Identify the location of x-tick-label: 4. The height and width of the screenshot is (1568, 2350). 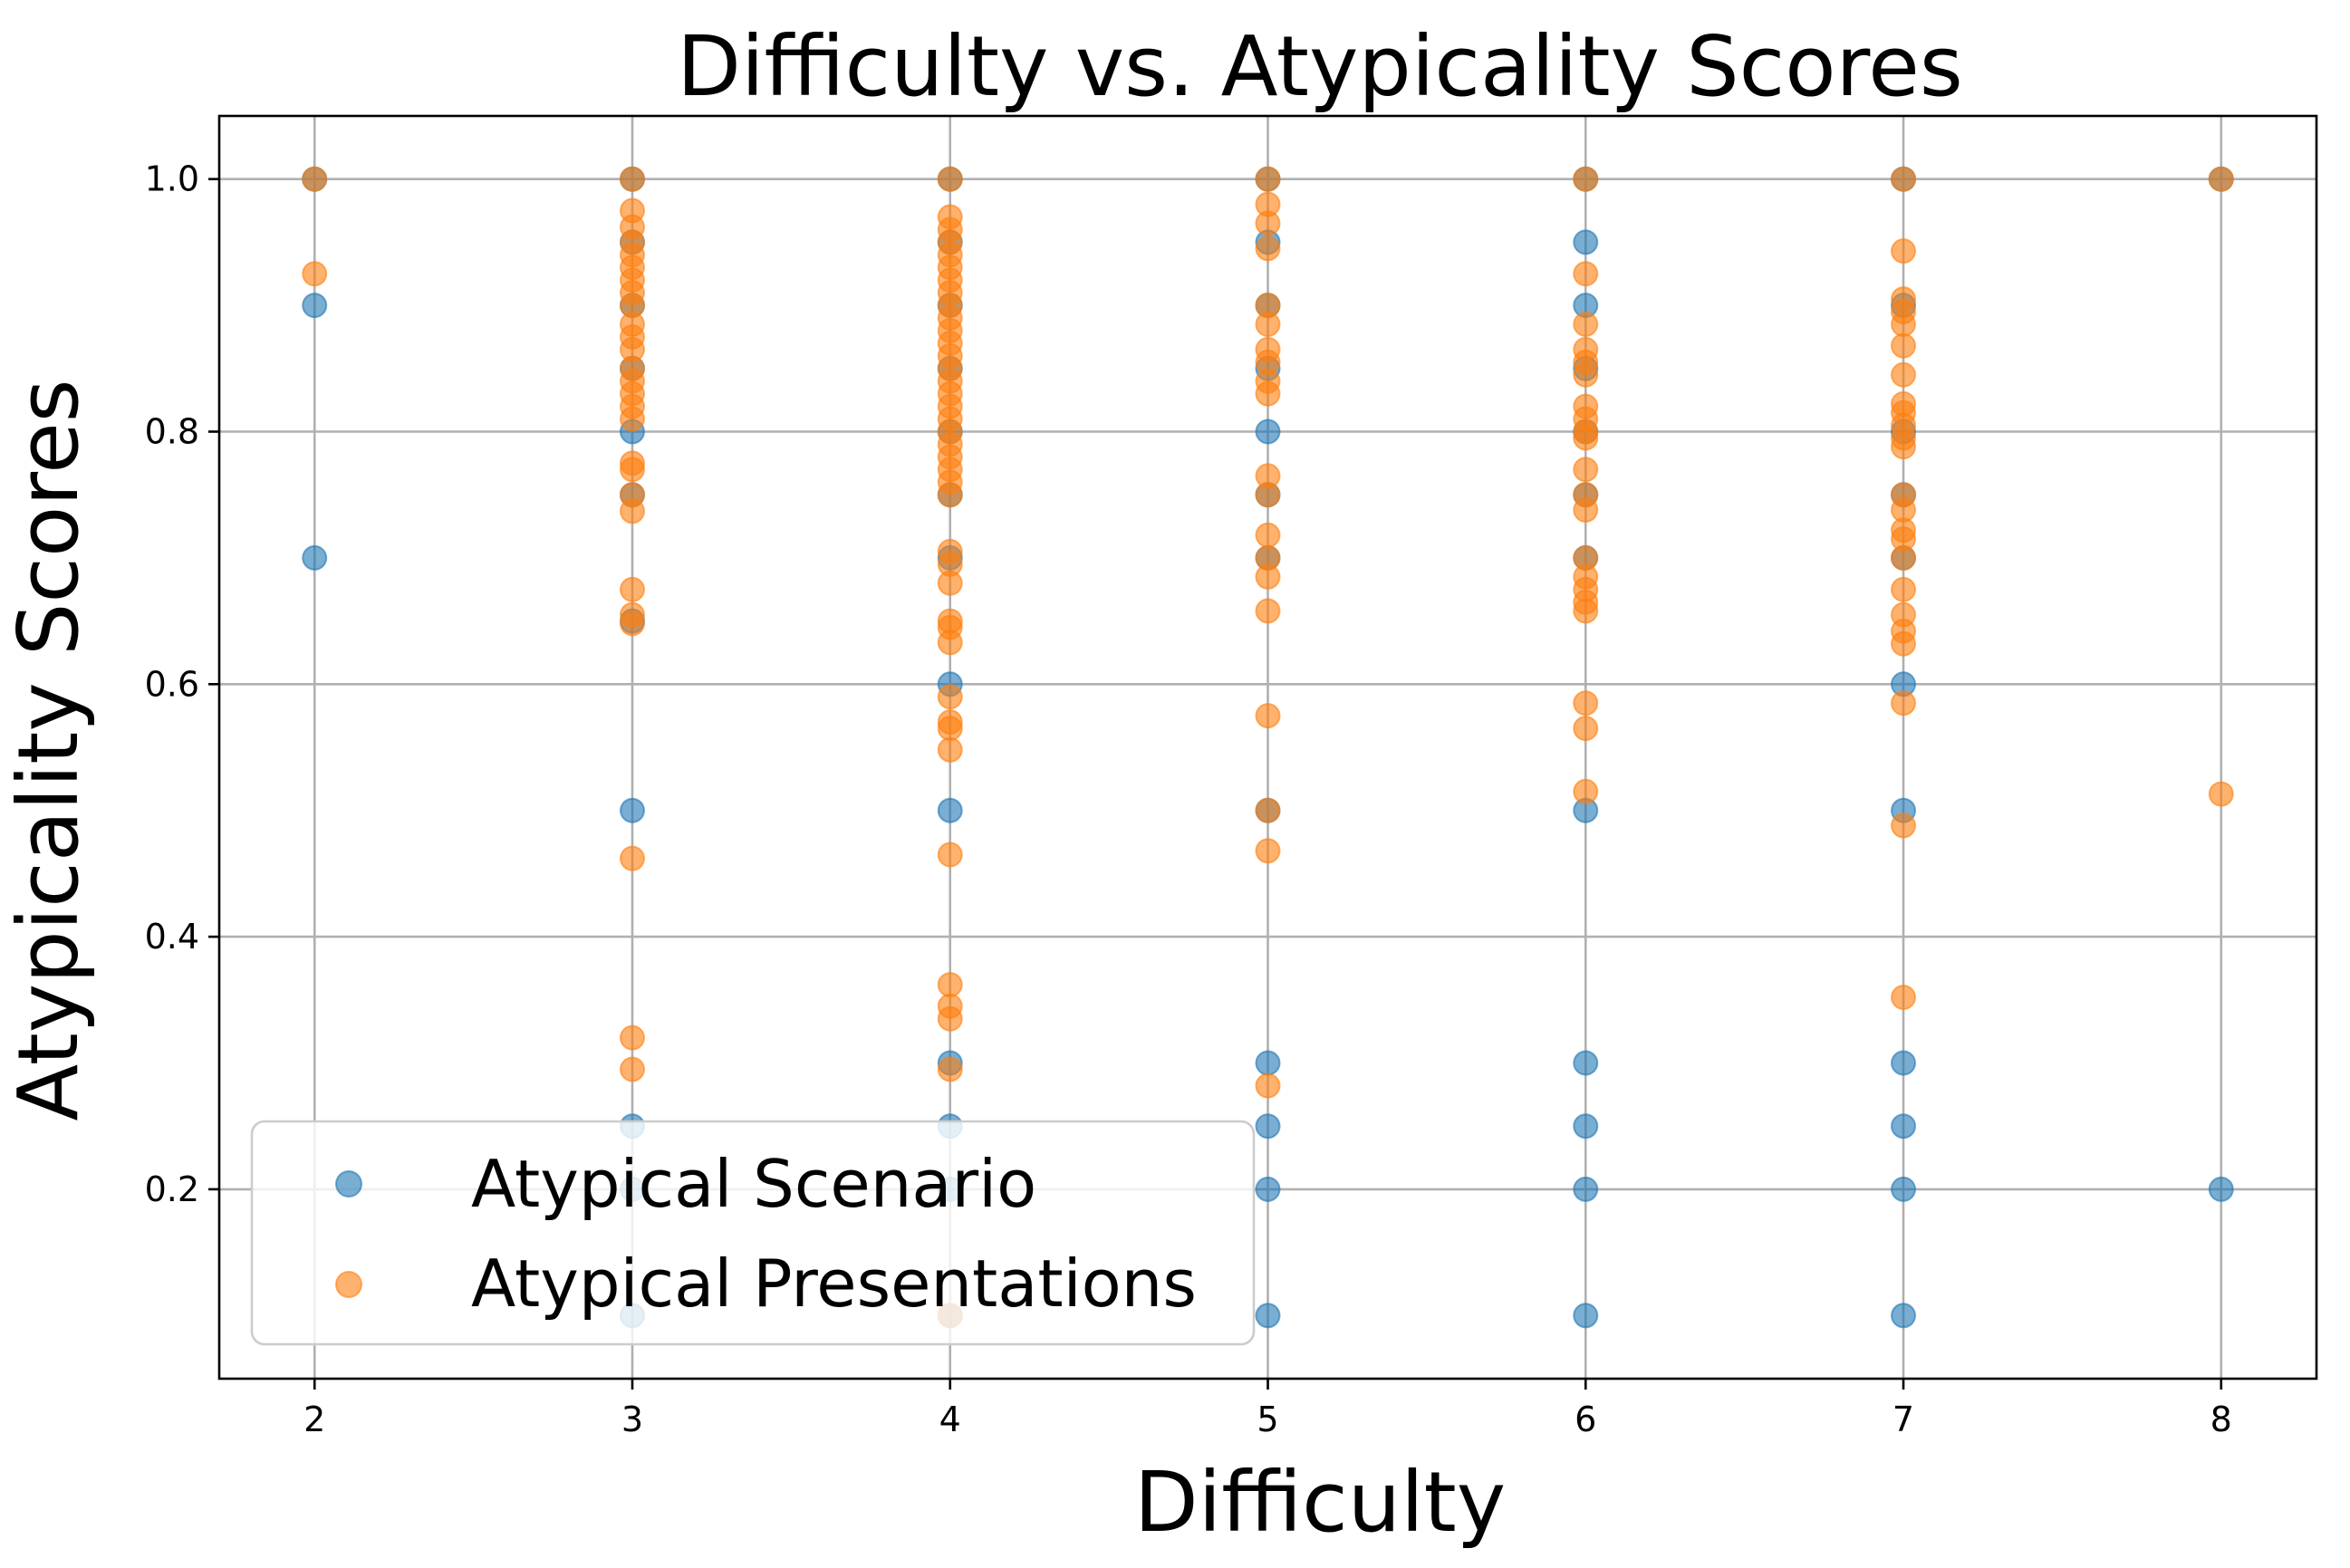
(950, 1419).